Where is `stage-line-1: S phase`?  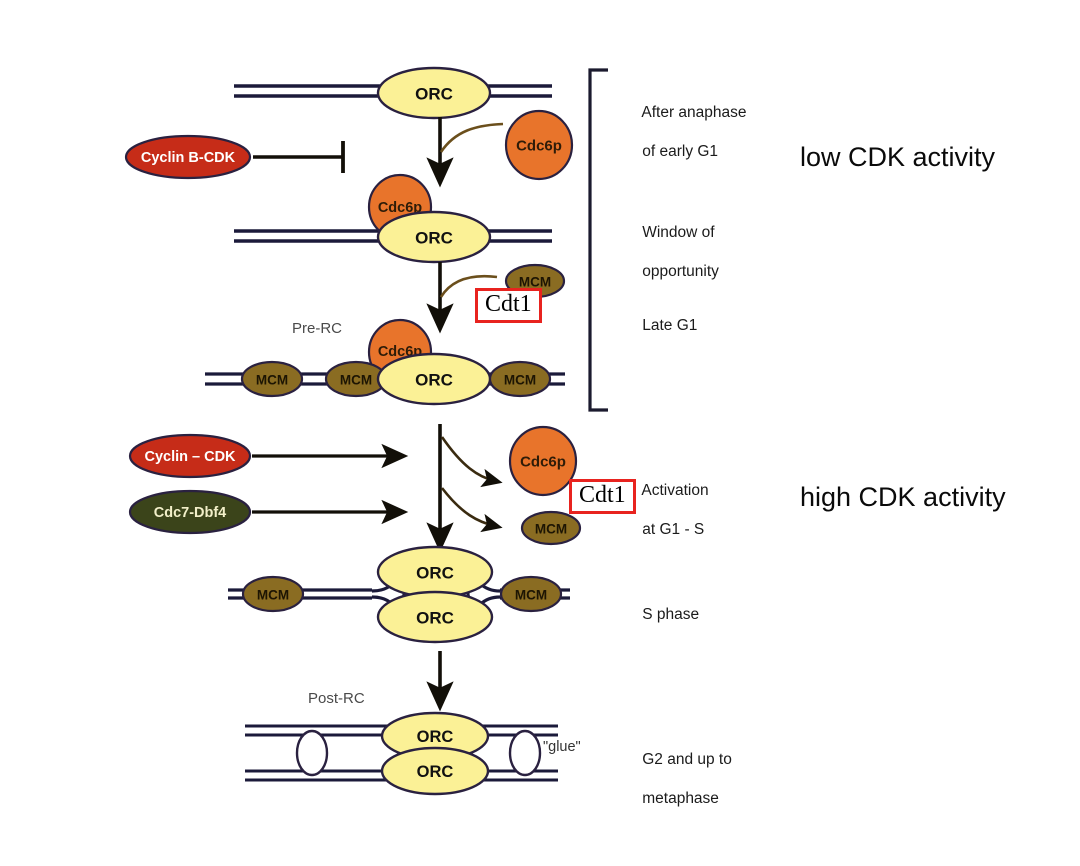 stage-line-1: S phase is located at coordinates (671, 615).